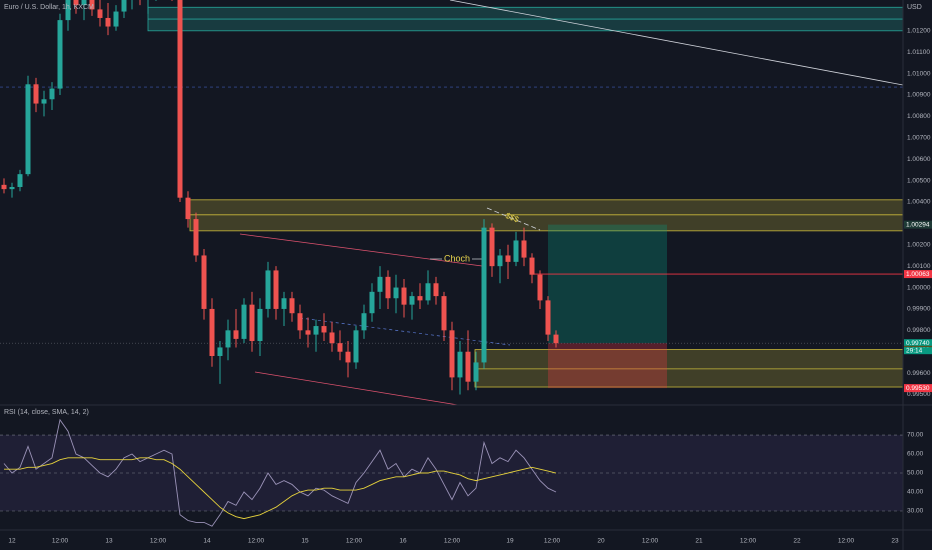 The image size is (932, 550). Describe the element at coordinates (895, 541) in the screenshot. I see `x-tick-label: 23` at that location.